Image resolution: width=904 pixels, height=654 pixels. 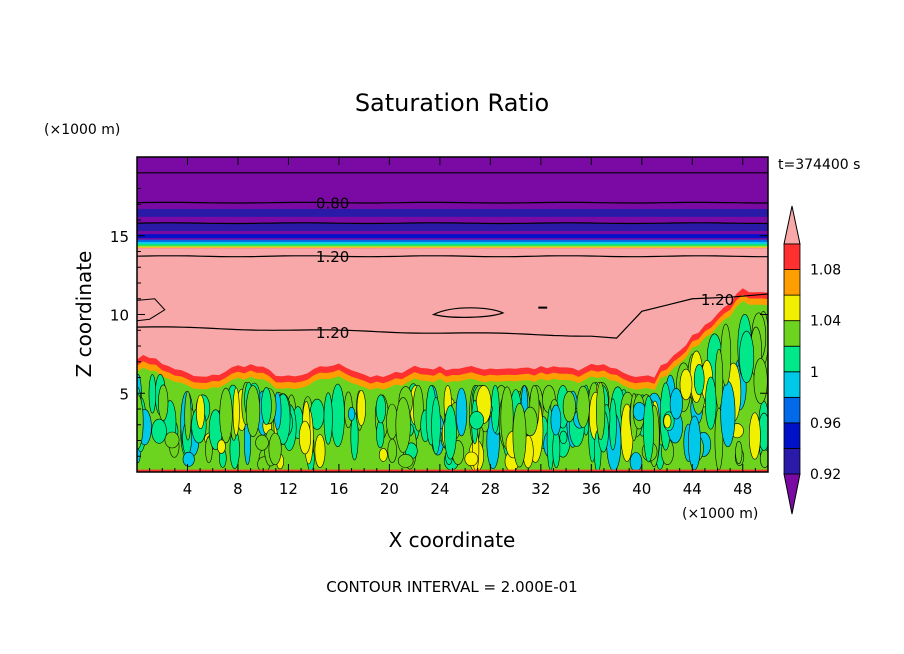 I want to click on colorbar-tick-label: 1.04, so click(x=825, y=322).